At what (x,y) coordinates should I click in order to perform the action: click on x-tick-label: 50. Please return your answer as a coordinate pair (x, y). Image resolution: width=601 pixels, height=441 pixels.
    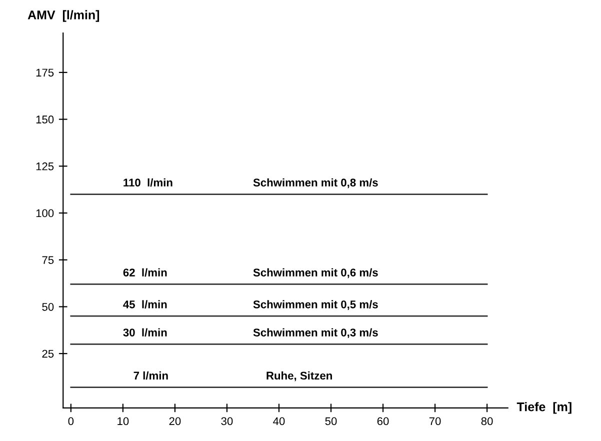
    Looking at the image, I should click on (331, 421).